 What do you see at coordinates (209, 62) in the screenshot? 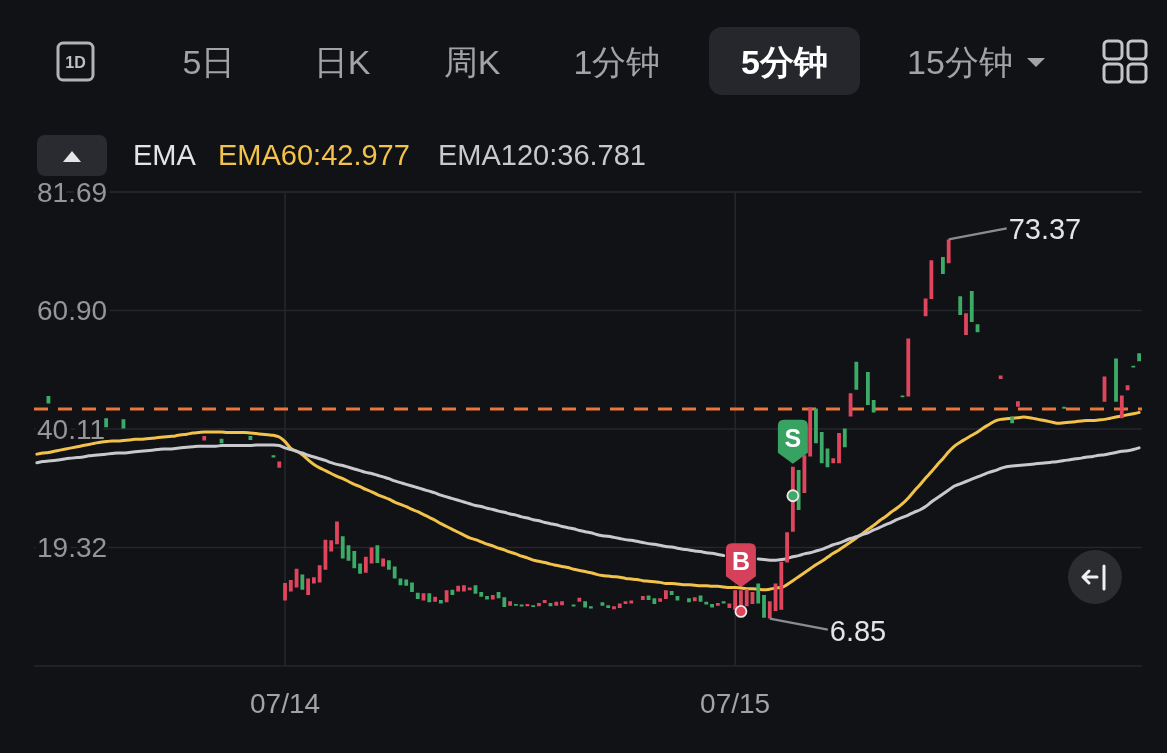
I see `text: 5日` at bounding box center [209, 62].